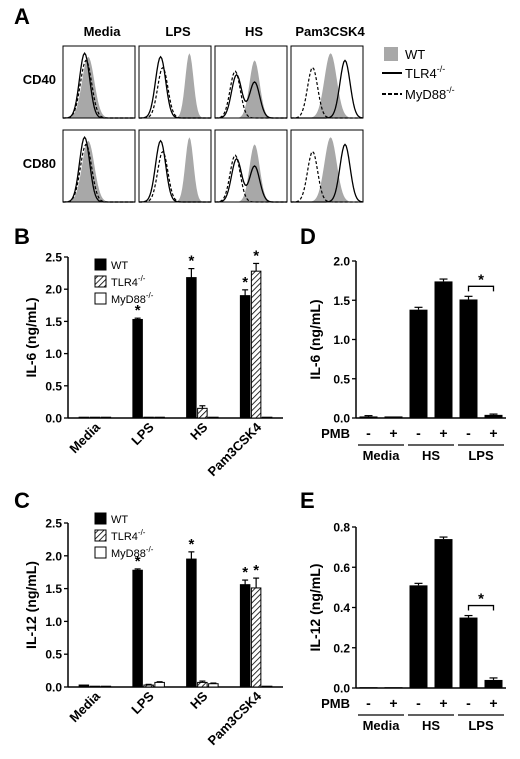 Image resolution: width=520 pixels, height=759 pixels. Describe the element at coordinates (199, 431) in the screenshot. I see `x-category-label: HS` at that location.